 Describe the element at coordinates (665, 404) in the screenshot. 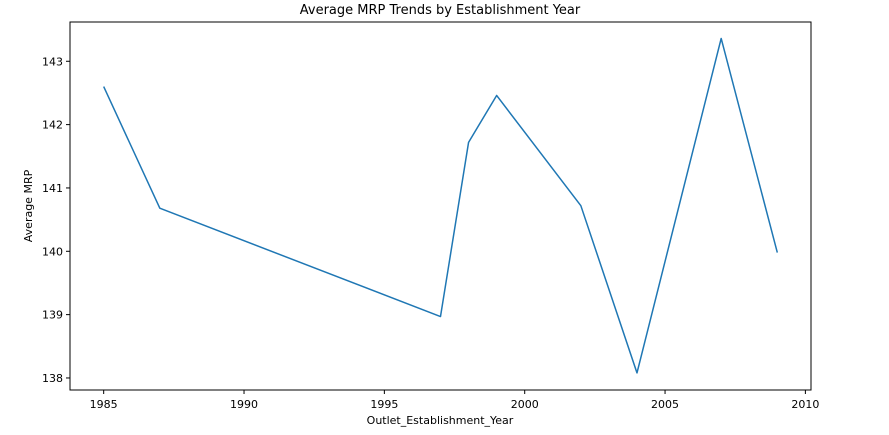

I see `x-tick-label: 2005` at that location.